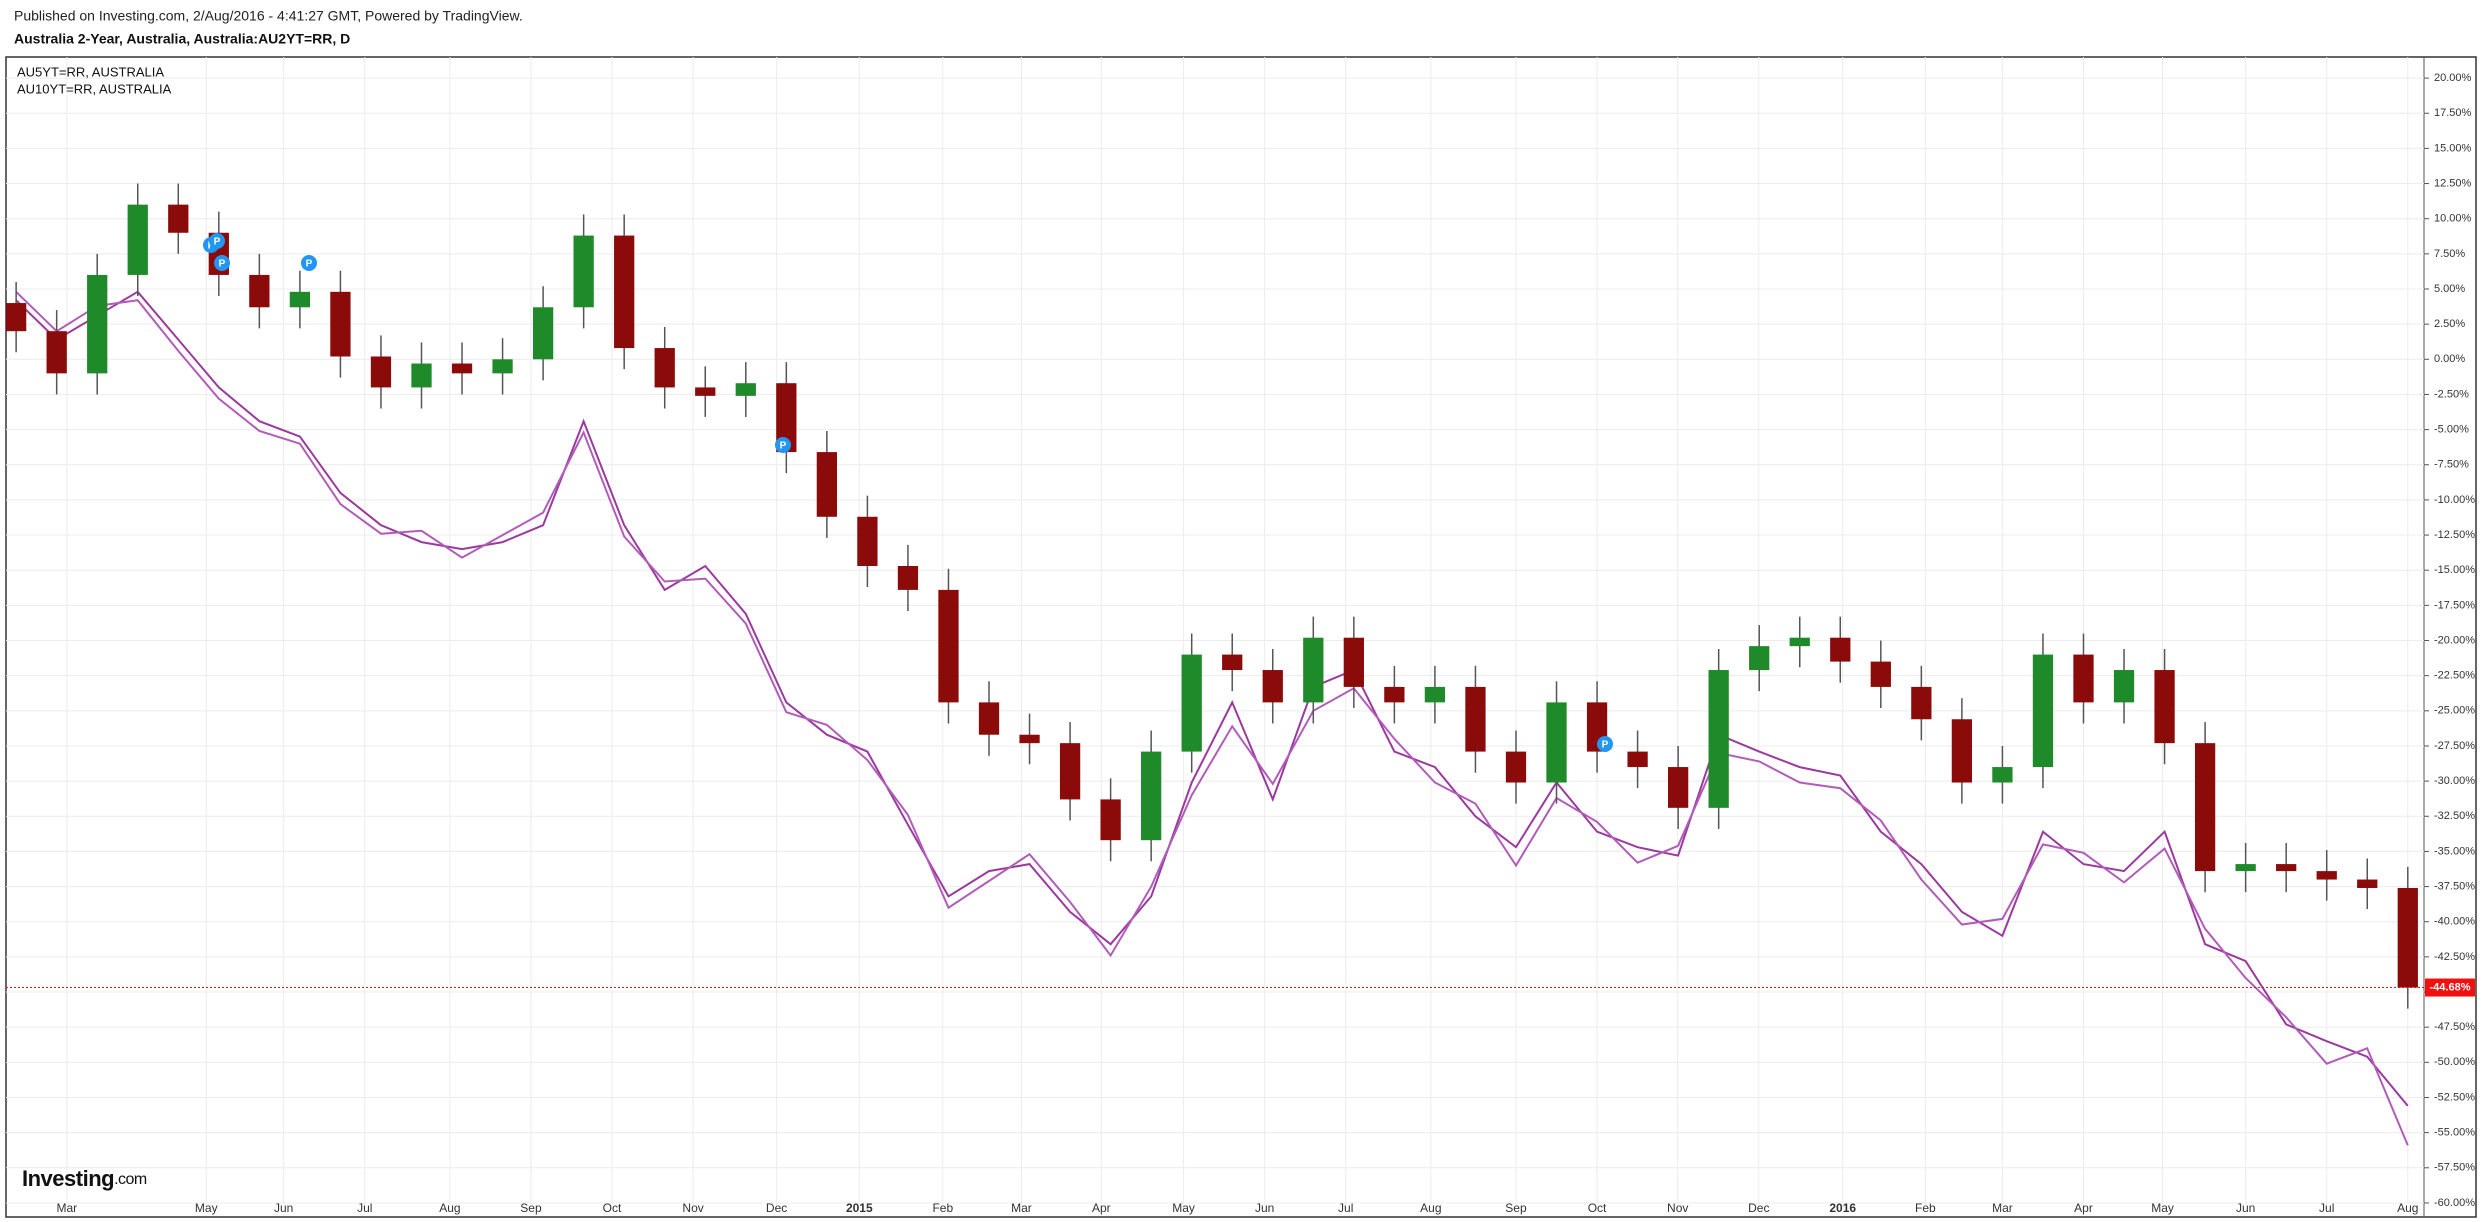  What do you see at coordinates (130, 1179) in the screenshot?
I see `logo-suffix: .com` at bounding box center [130, 1179].